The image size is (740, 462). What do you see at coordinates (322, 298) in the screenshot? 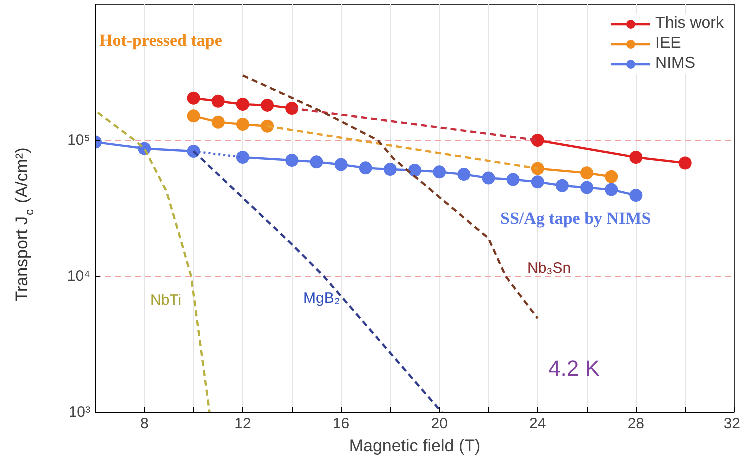
I see `annotation: MgB₂` at bounding box center [322, 298].